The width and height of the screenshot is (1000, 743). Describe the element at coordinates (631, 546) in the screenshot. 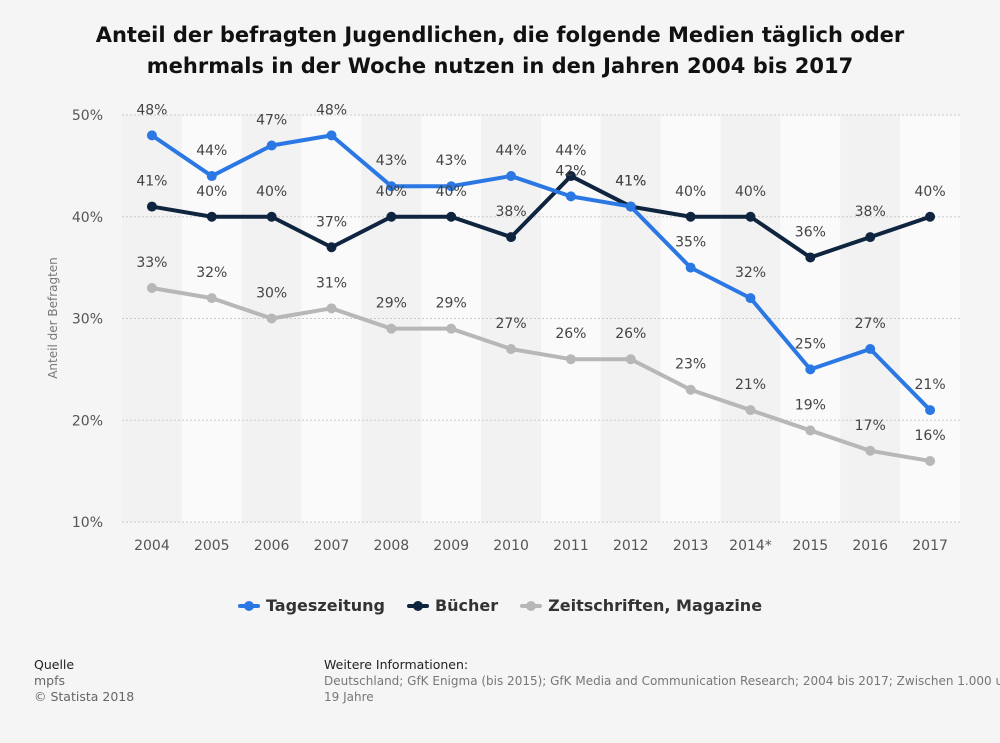

I see `x-tick-label: 2012` at that location.